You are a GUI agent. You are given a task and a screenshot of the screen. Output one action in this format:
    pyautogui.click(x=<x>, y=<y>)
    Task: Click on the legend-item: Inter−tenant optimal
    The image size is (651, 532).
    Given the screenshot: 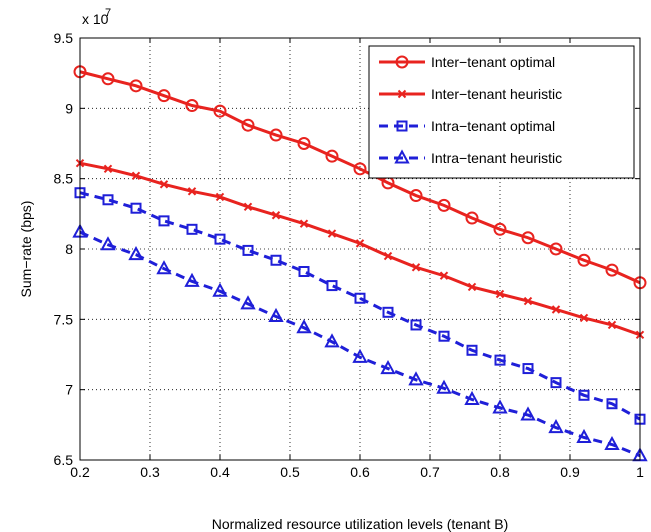 What is the action you would take?
    pyautogui.click(x=467, y=62)
    